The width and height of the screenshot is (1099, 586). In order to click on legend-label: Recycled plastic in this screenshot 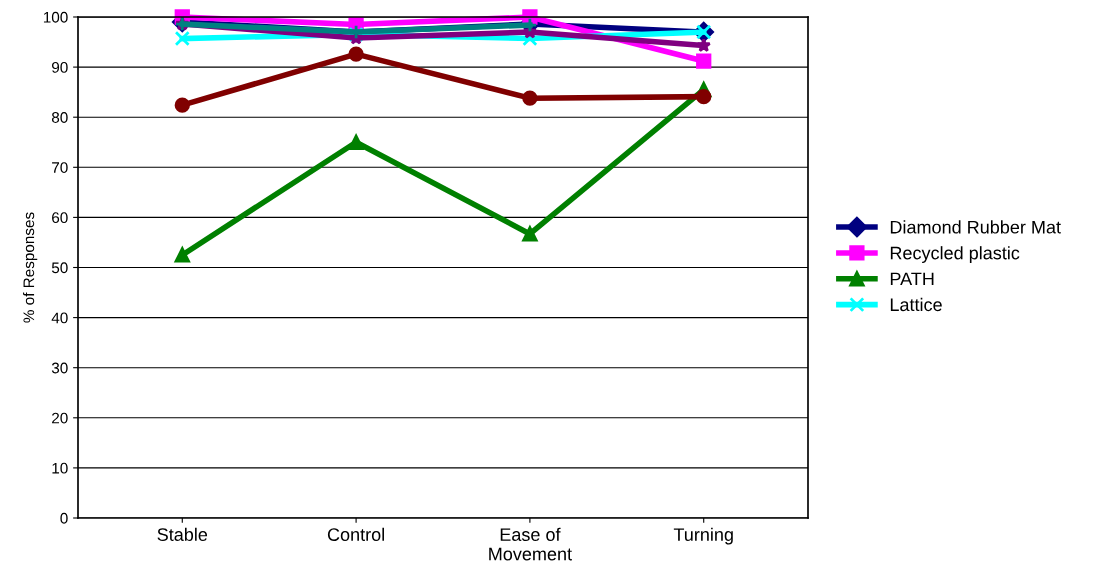, I will do `click(955, 254)`.